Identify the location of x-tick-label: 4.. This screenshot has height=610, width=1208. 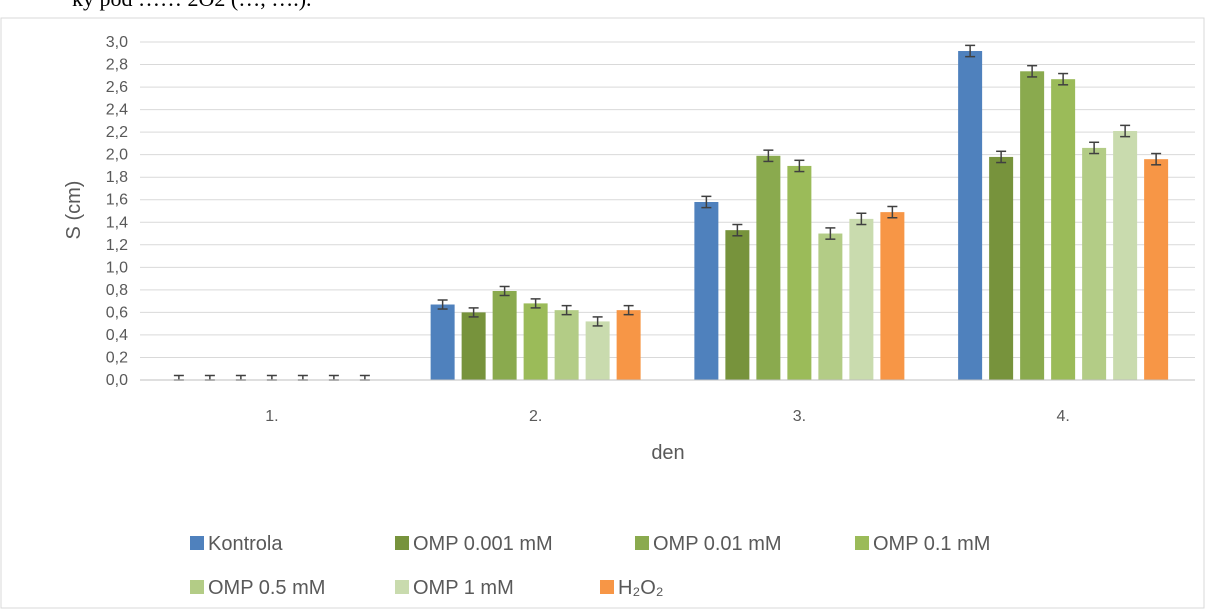
(1062, 416).